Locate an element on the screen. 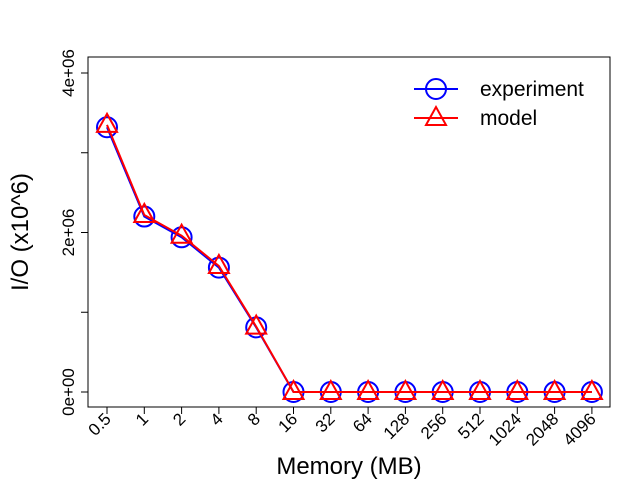 The height and width of the screenshot is (480, 640). y-tick-label: 2e+06 is located at coordinates (68, 233).